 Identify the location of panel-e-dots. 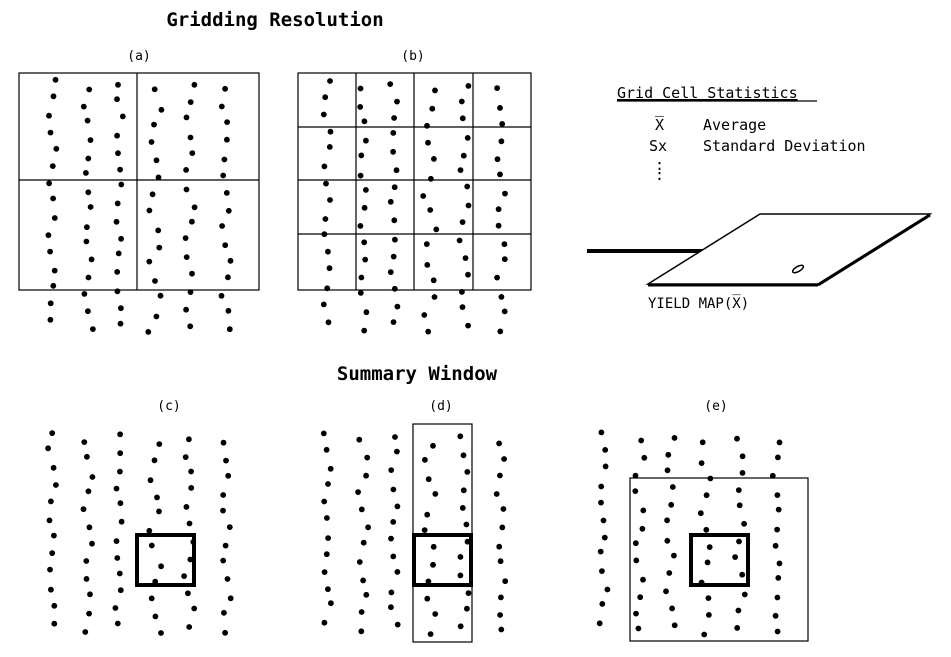
(689, 533).